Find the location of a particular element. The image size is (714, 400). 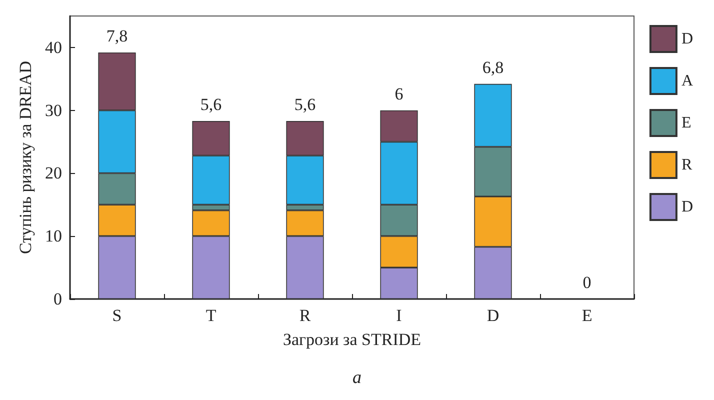

y-tick-label: 40 is located at coordinates (53, 47).